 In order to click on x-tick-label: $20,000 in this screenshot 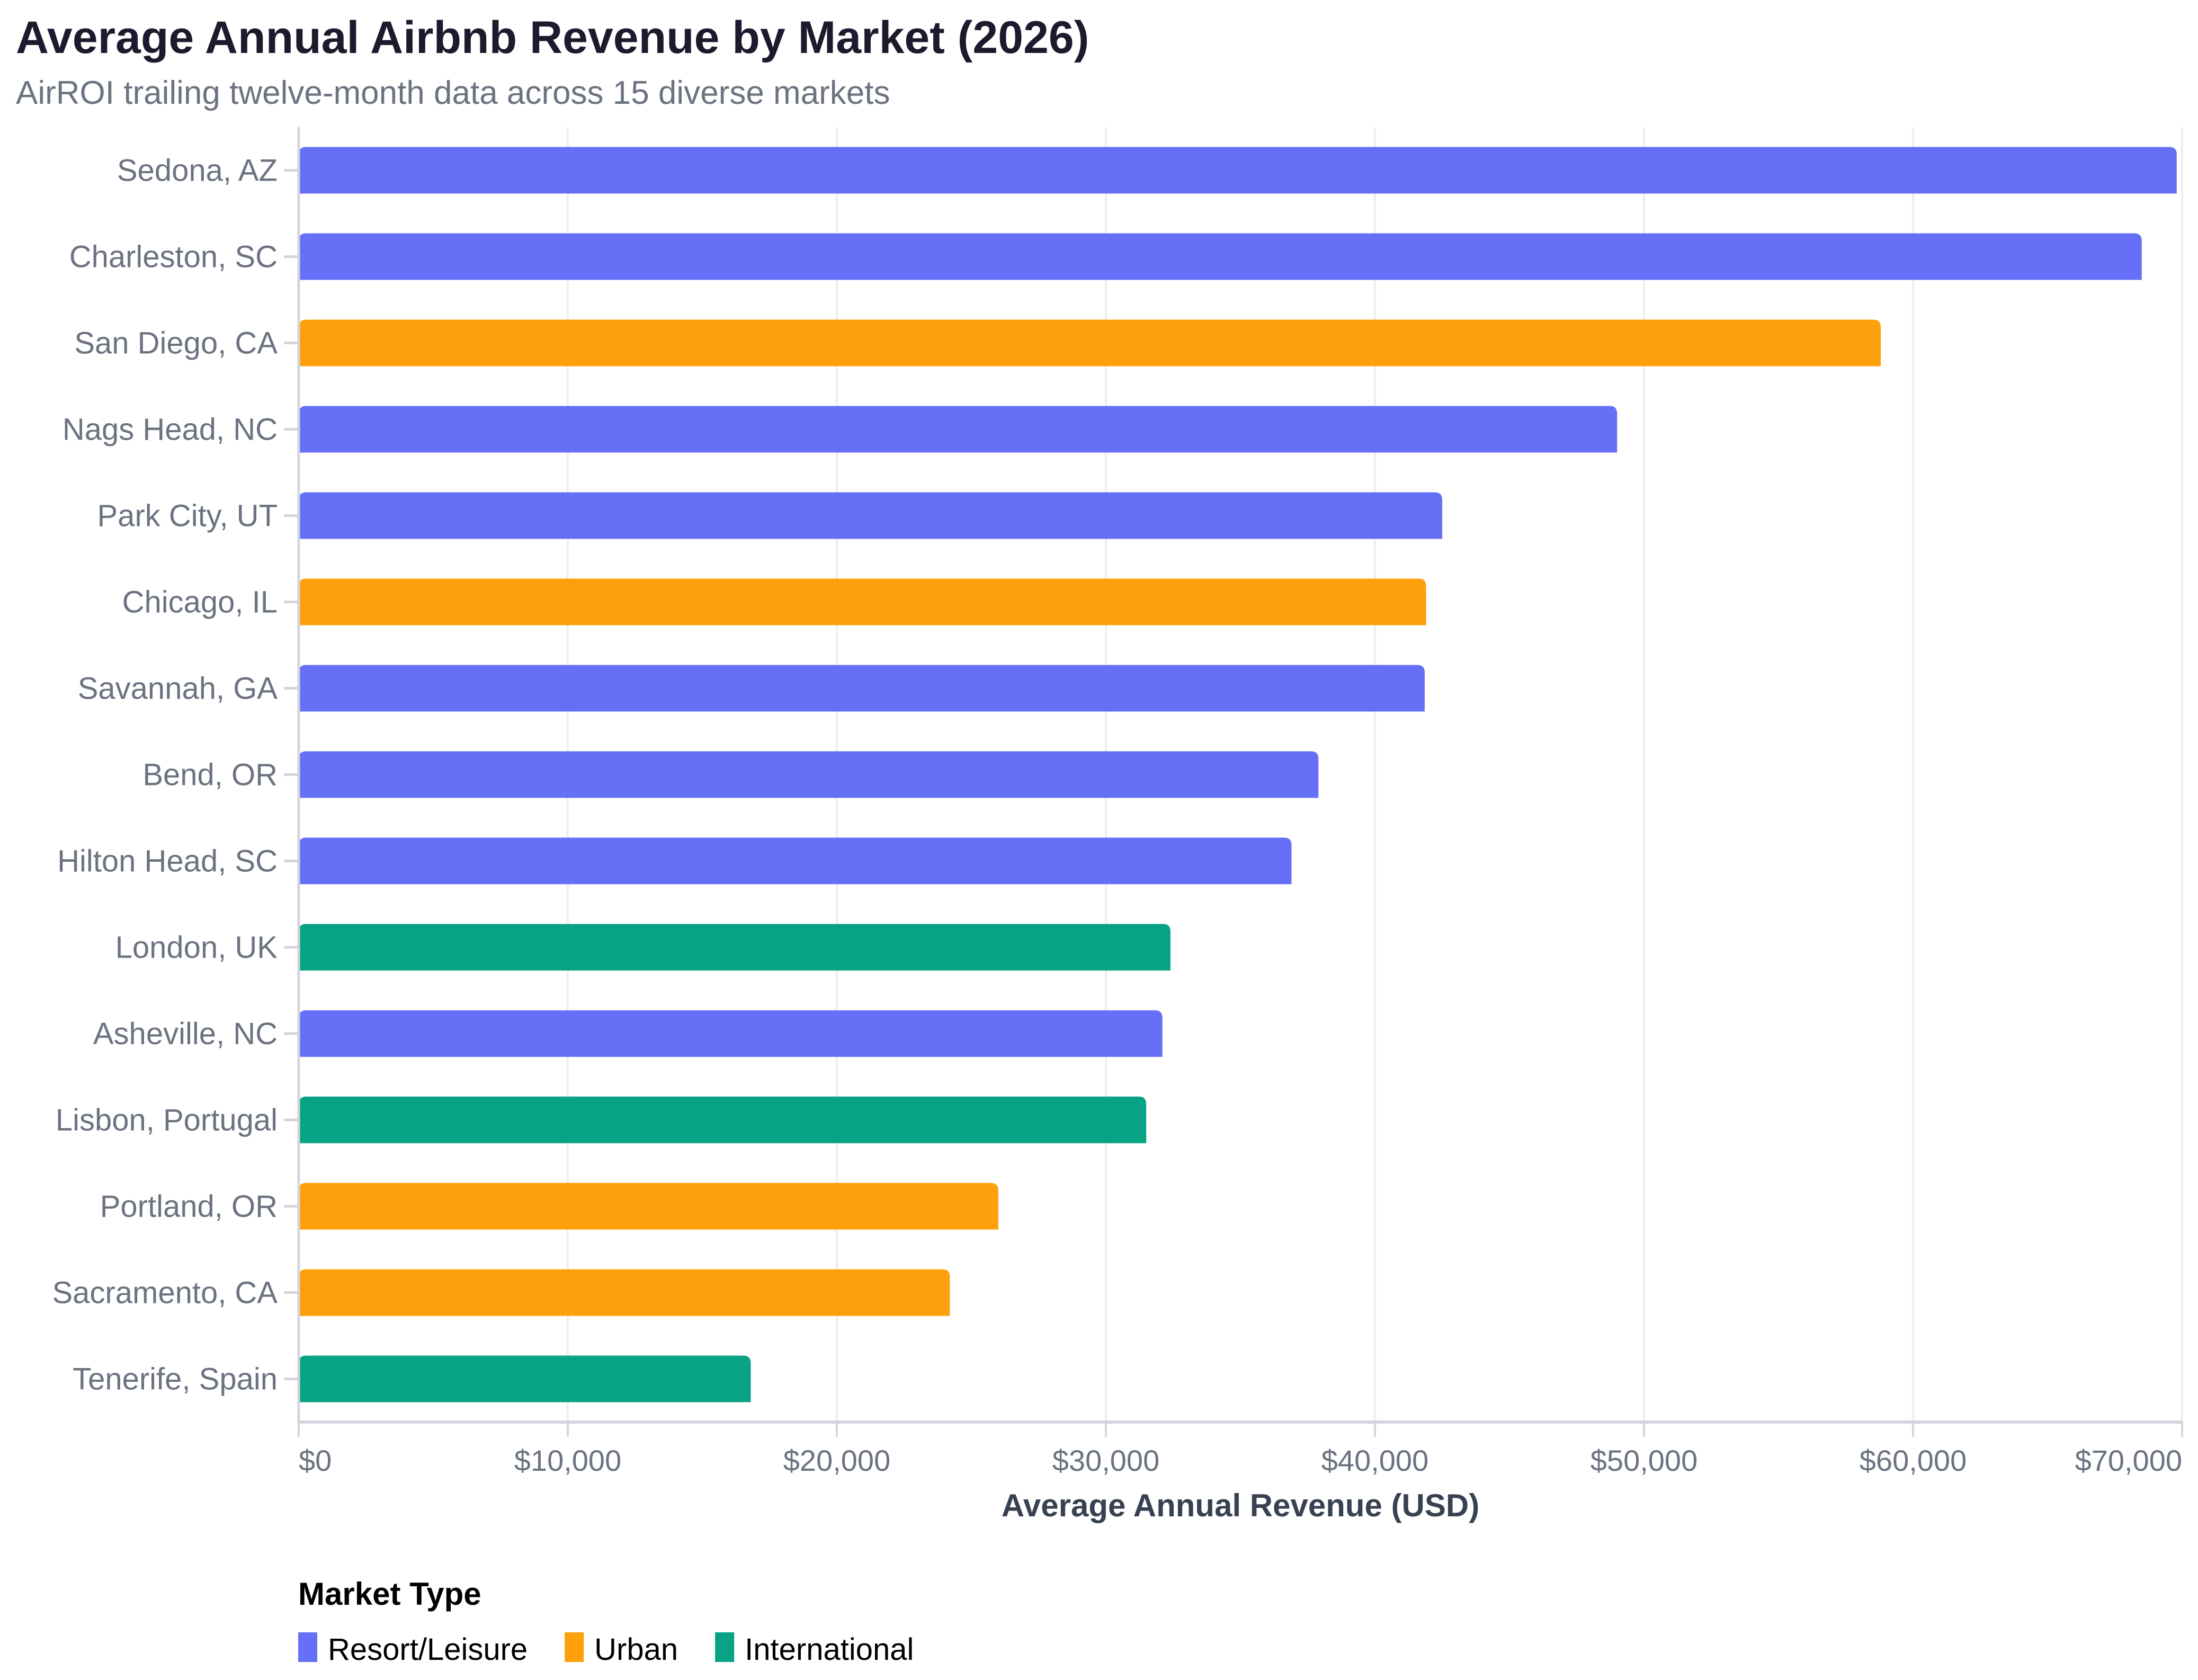, I will do `click(836, 1460)`.